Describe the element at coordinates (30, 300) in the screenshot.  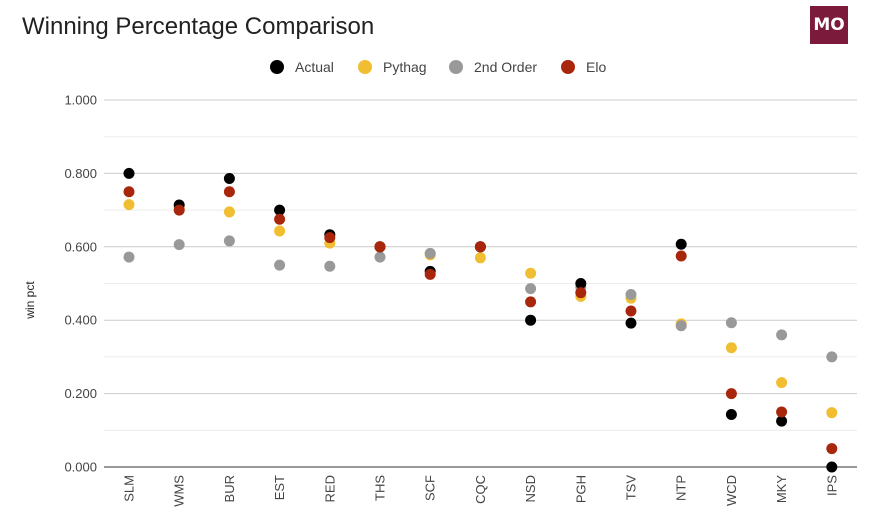
I see `y-axis-title: win pct` at that location.